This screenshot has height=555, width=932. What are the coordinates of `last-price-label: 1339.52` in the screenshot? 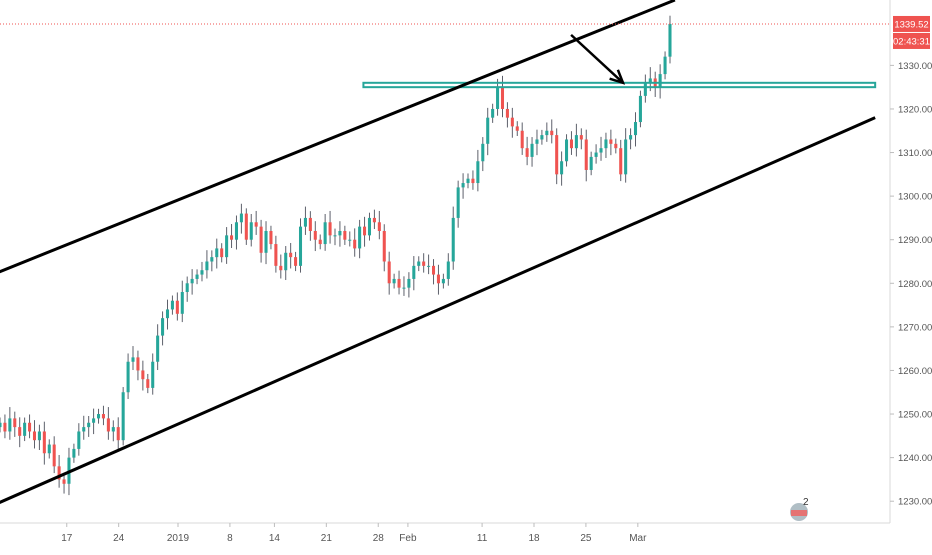 It's located at (911, 24).